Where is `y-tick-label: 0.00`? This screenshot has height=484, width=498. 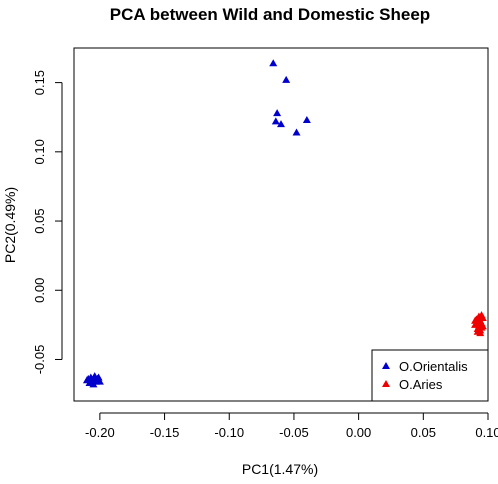 y-tick-label: 0.00 is located at coordinates (39, 290).